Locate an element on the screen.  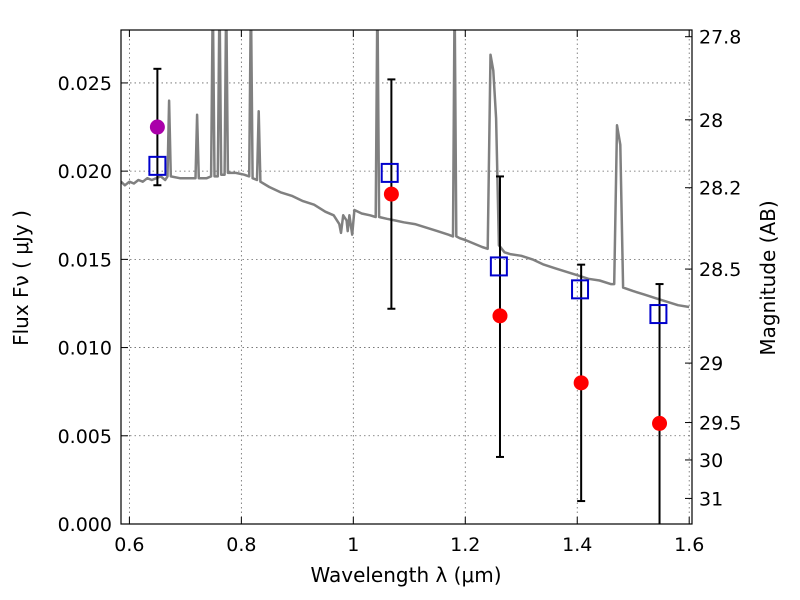
right-tick-label: 30 is located at coordinates (711, 461).